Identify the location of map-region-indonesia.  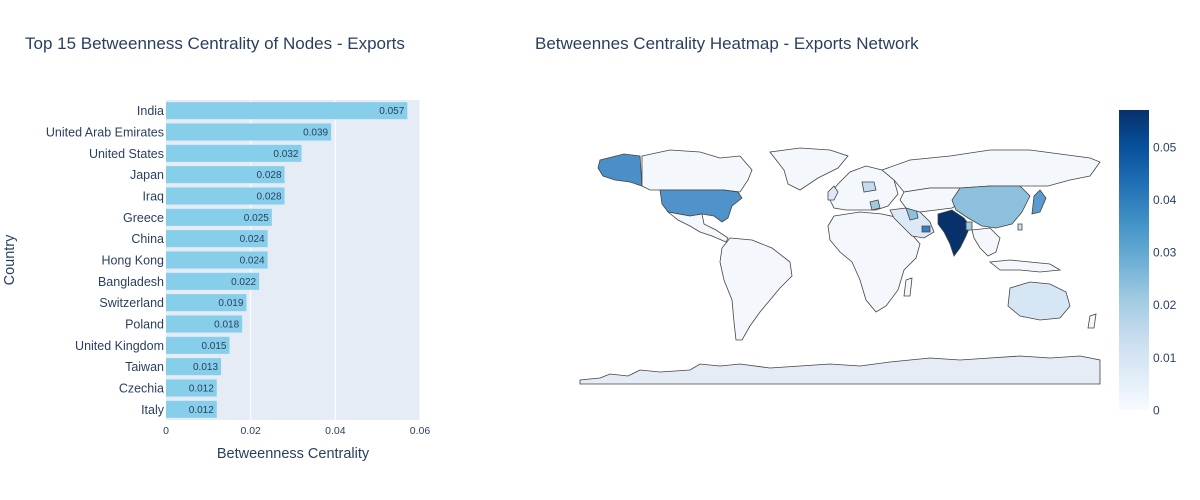
(1025, 266).